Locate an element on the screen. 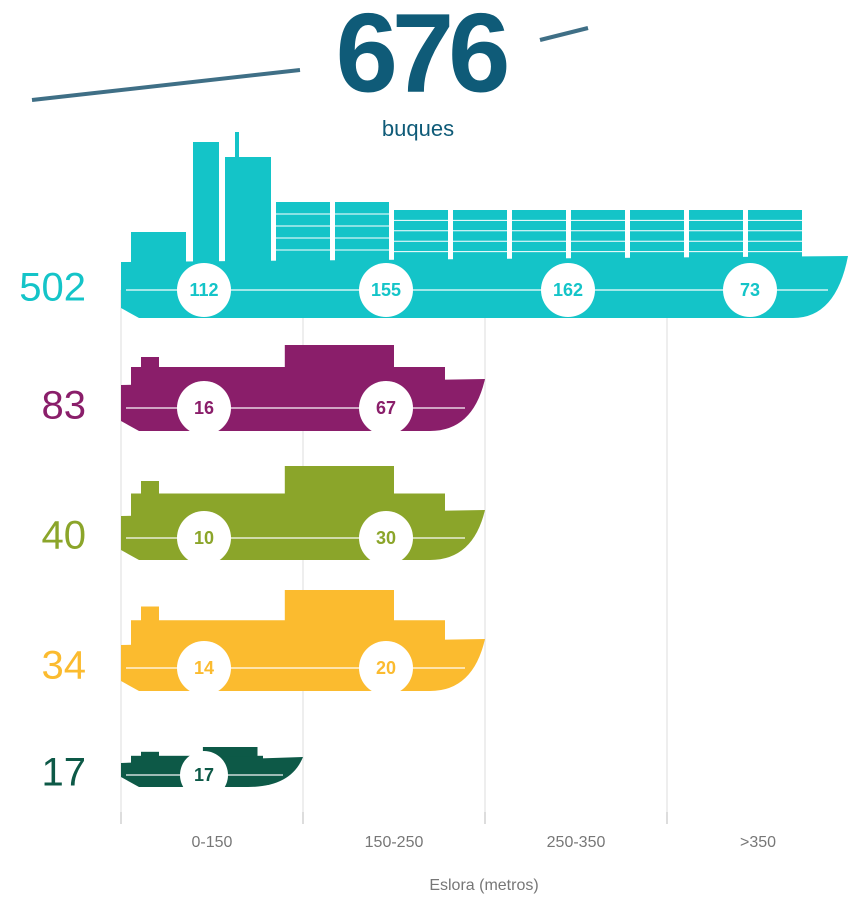  ship-row: 34 14 20 is located at coordinates (263, 642).